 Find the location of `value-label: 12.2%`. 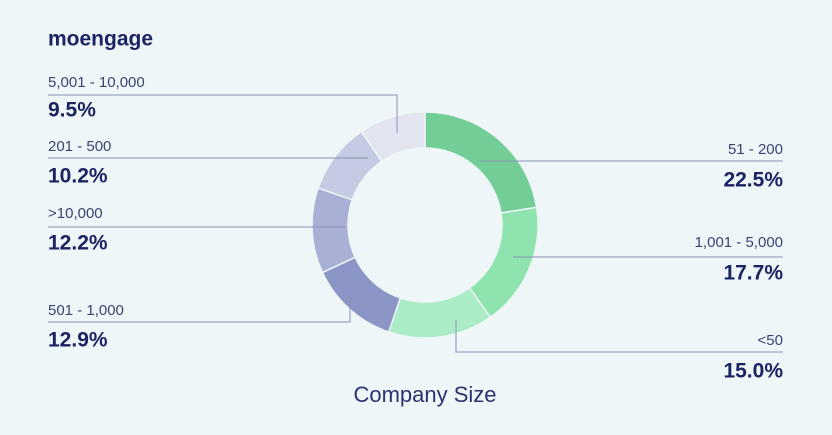

value-label: 12.2% is located at coordinates (78, 243).